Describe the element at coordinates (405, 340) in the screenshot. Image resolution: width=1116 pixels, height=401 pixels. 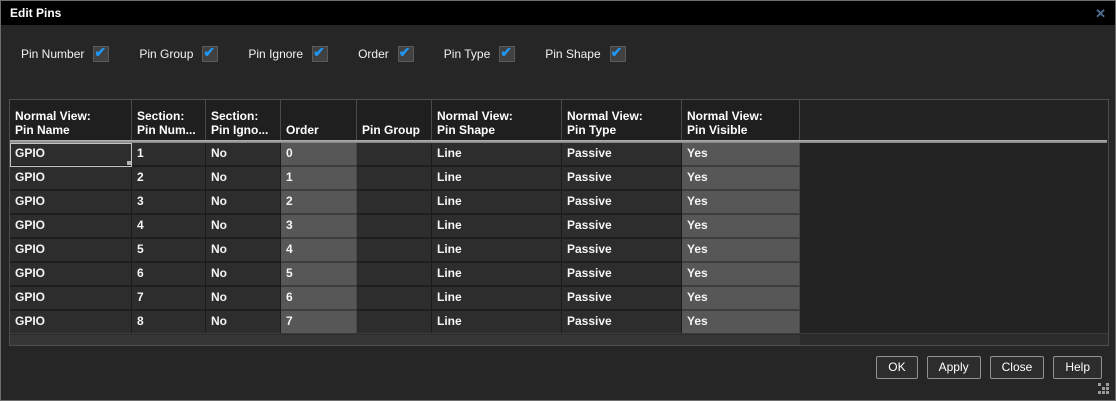
I see `scrollbar-thumb` at that location.